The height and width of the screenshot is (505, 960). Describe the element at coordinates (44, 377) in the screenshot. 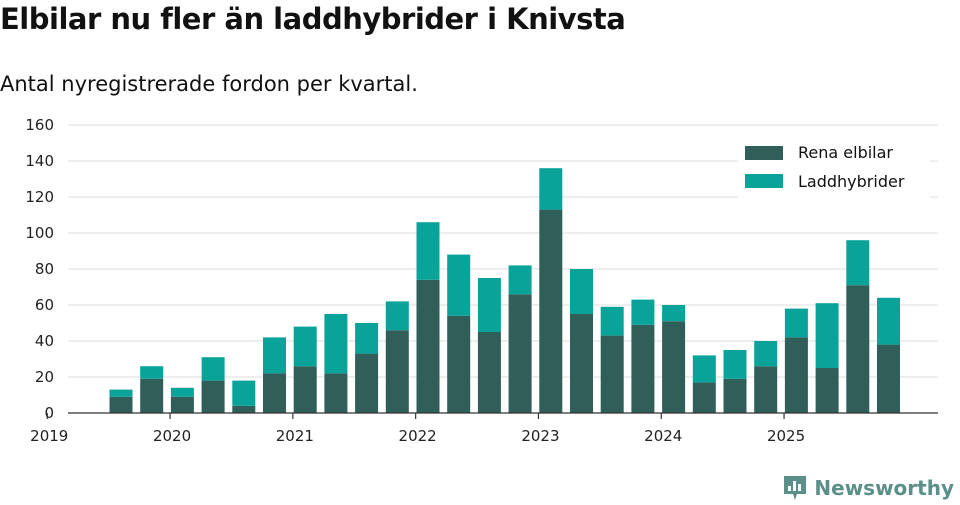

I see `y-tick-label-20: 20` at that location.